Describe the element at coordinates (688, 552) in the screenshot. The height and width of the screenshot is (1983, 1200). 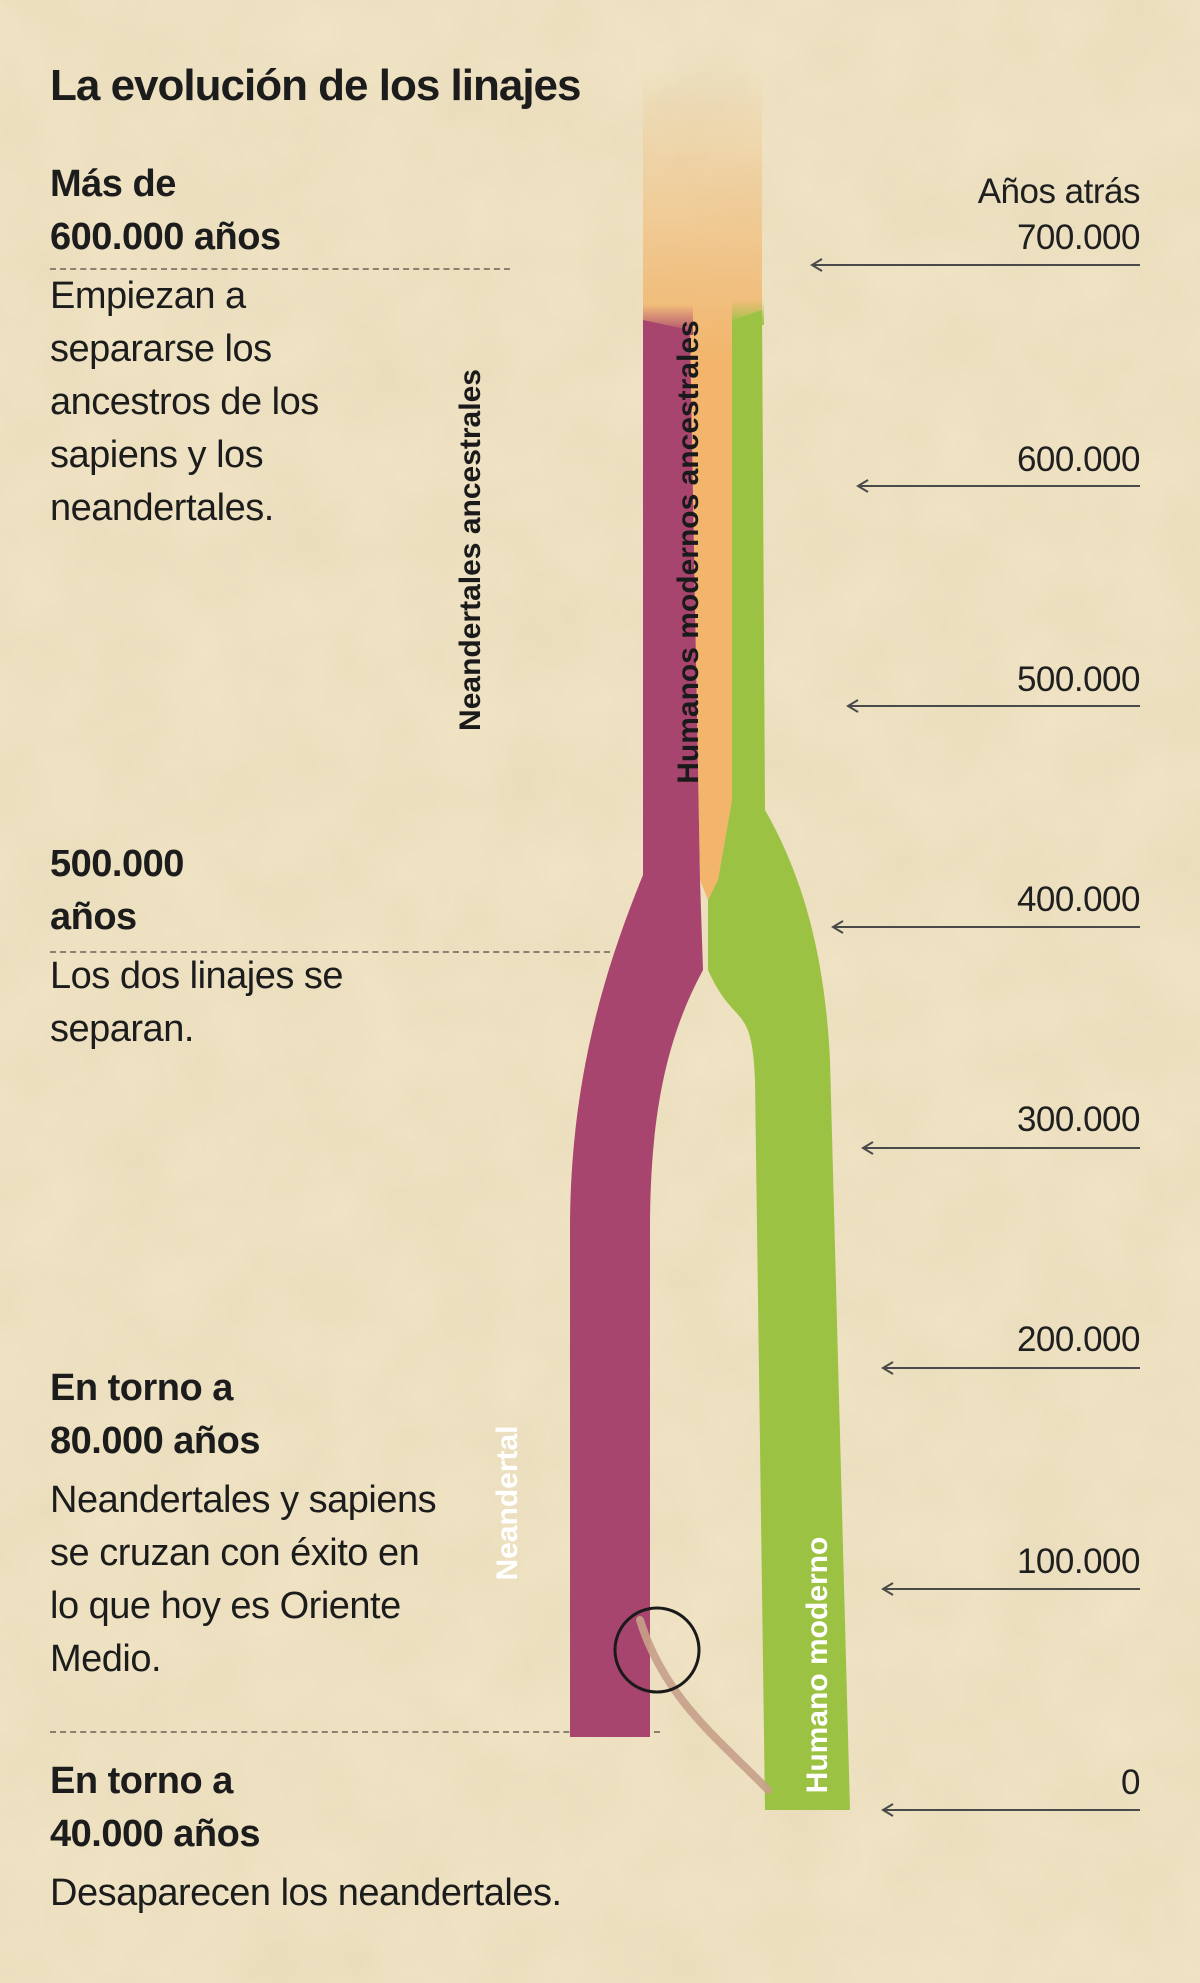
I see `label-modern-ancestral: Humanos modernos ancestrales` at that location.